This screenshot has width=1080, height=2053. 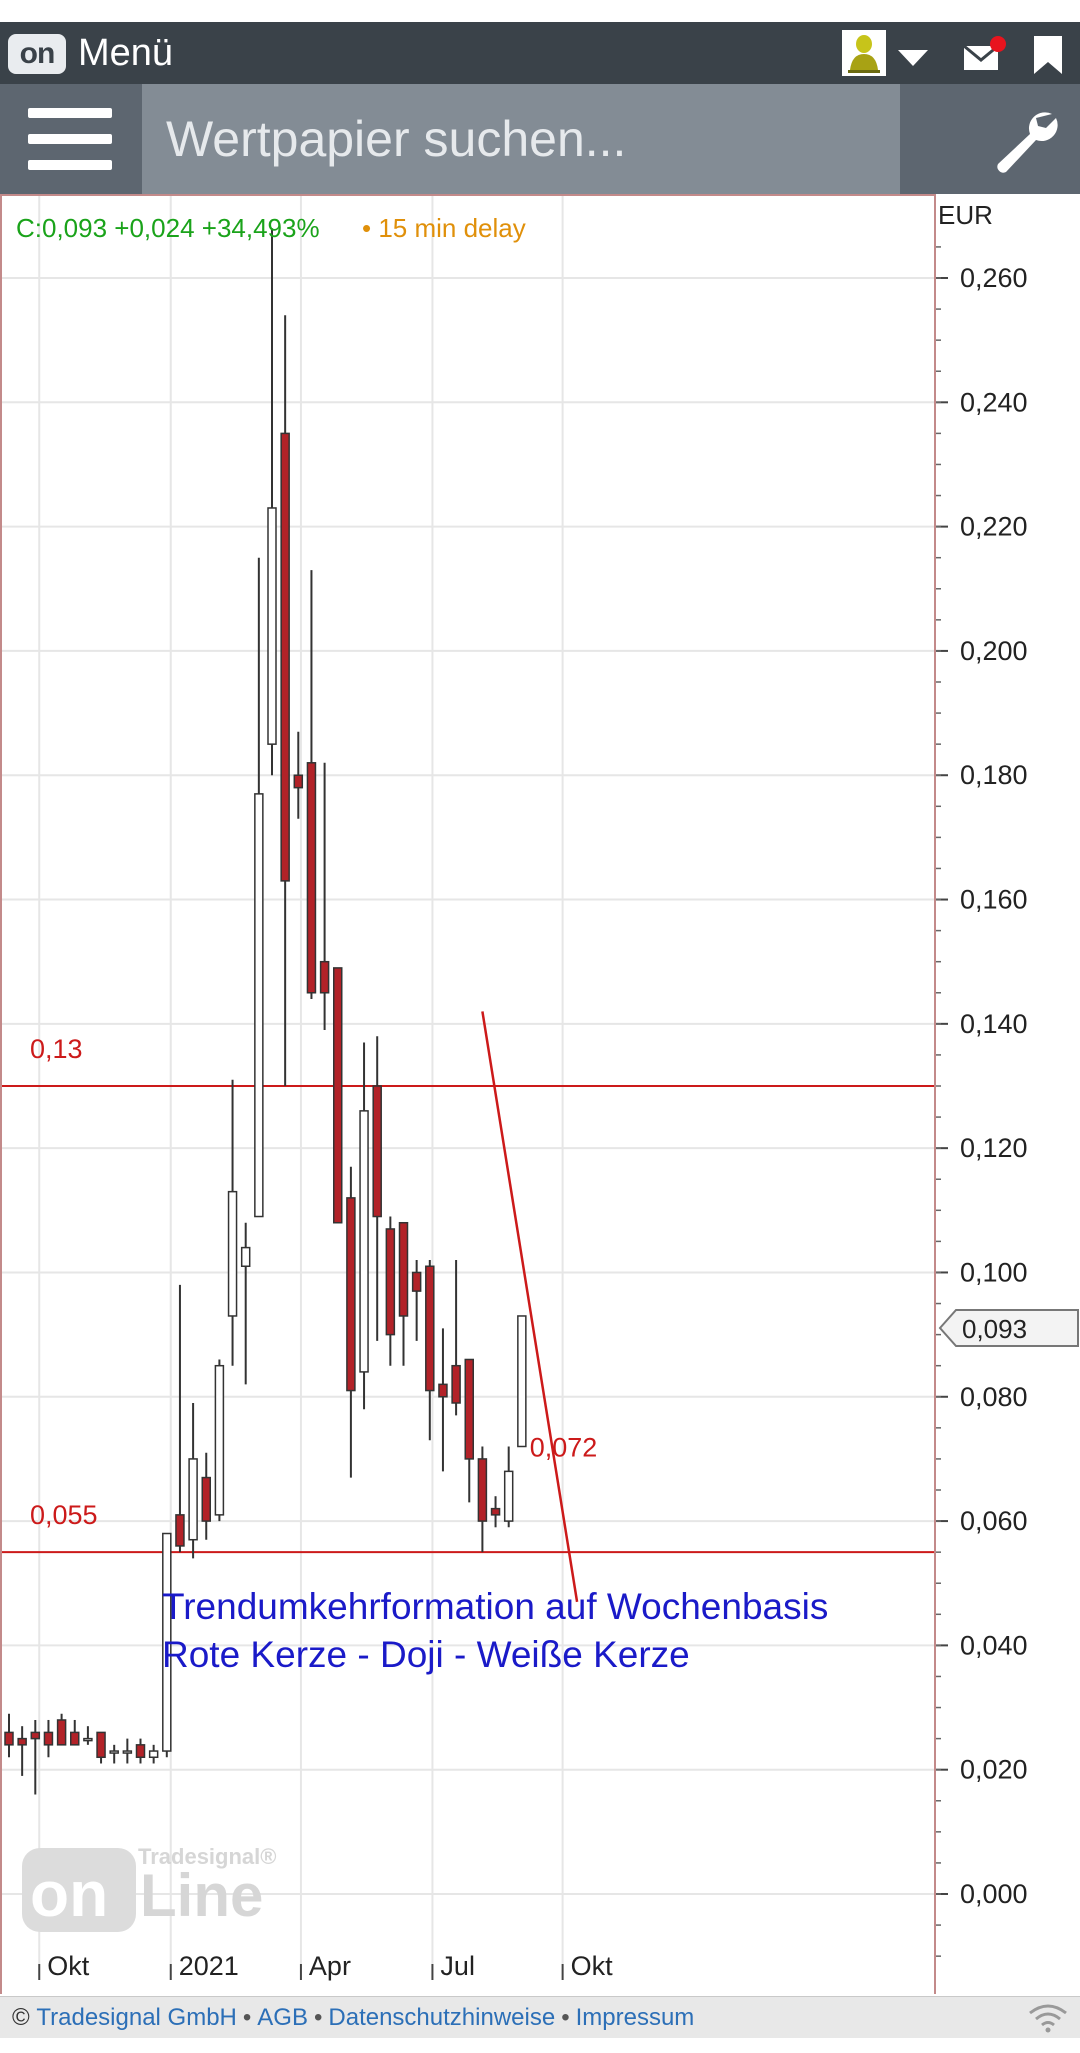 What do you see at coordinates (1048, 2018) in the screenshot?
I see `wifi-icon` at bounding box center [1048, 2018].